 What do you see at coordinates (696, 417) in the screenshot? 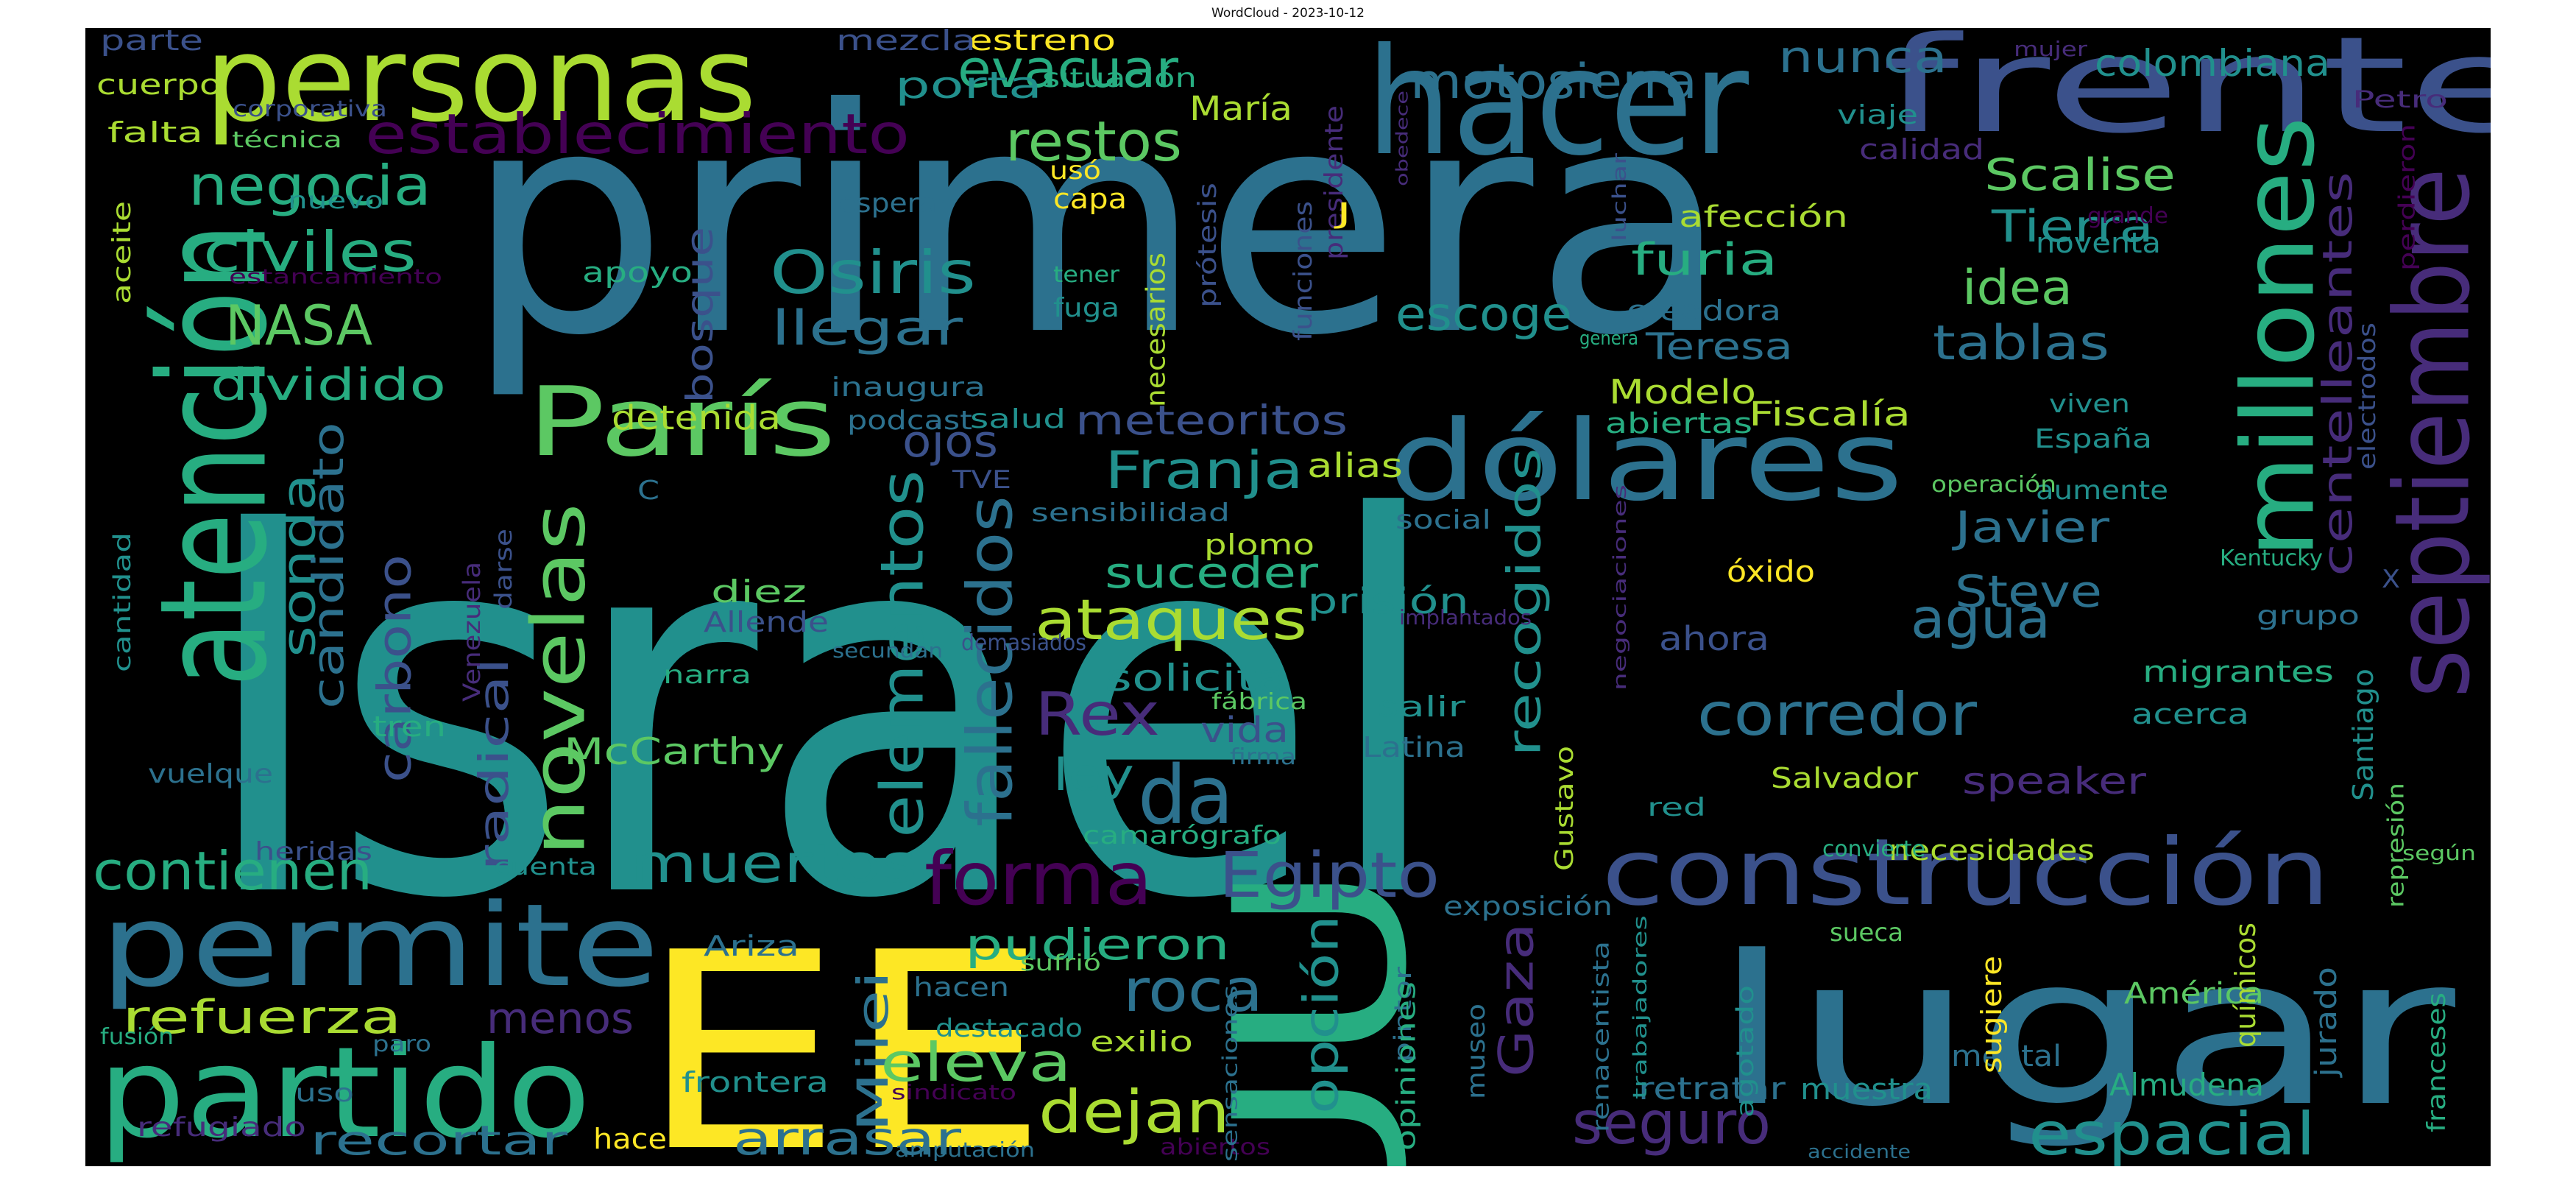
I see `word-detenida: detenida` at bounding box center [696, 417].